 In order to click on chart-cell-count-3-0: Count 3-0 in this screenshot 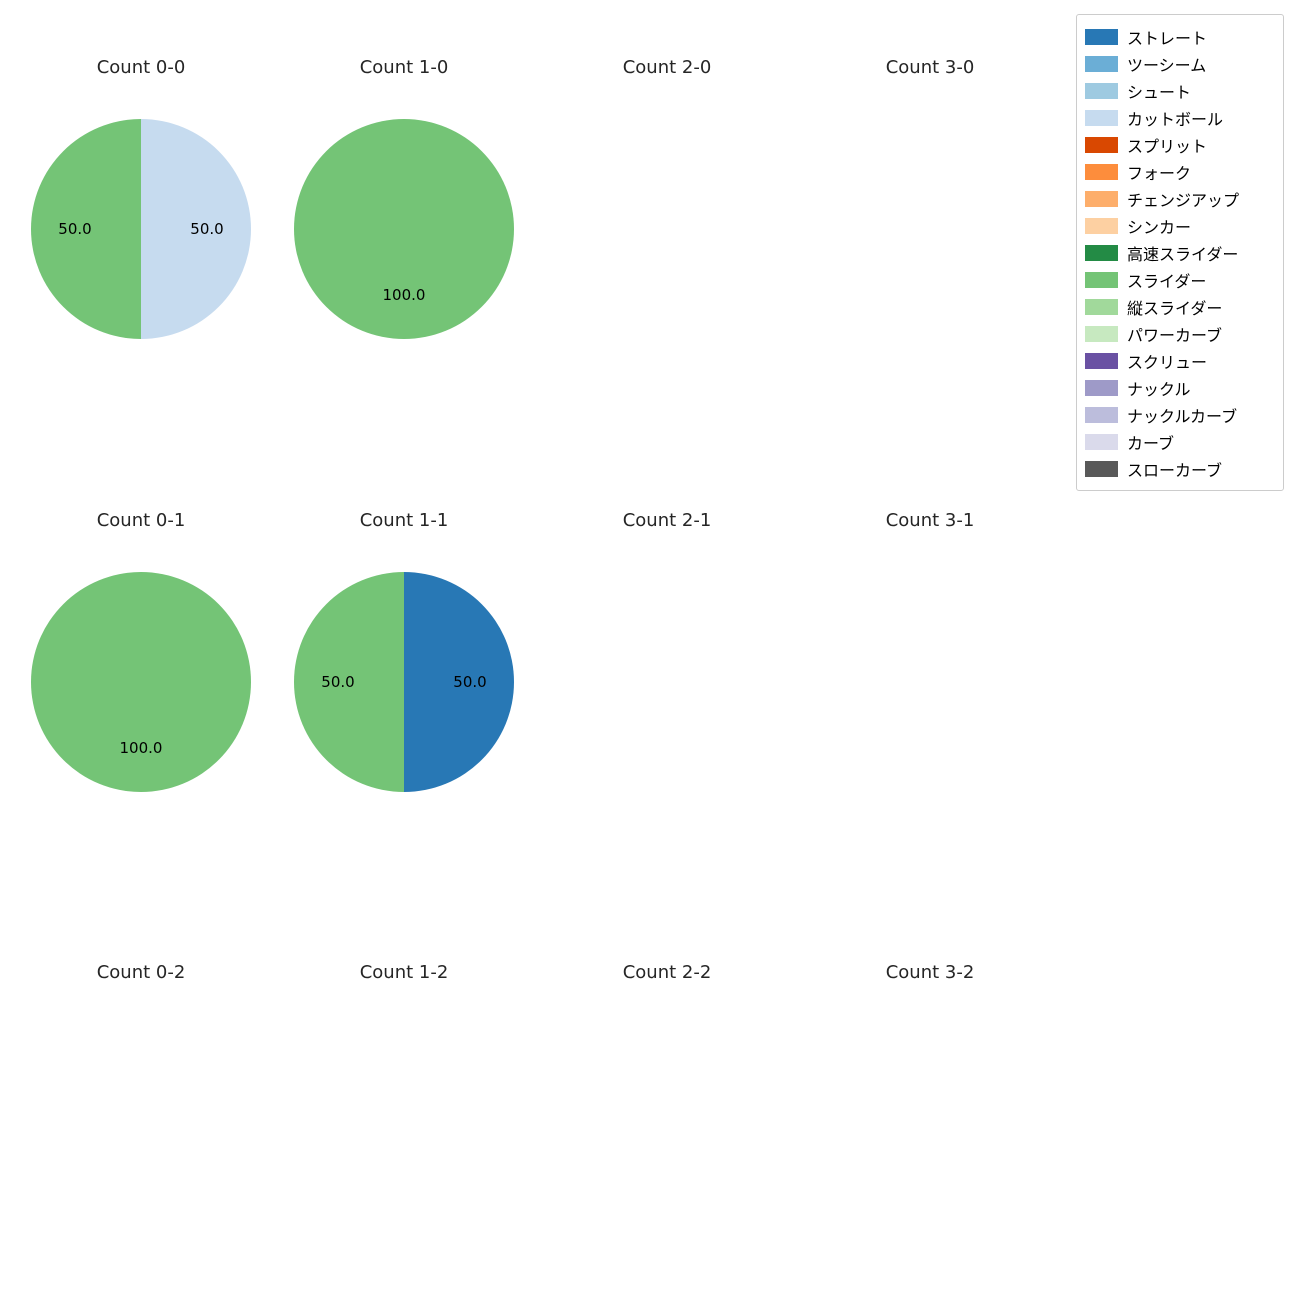, I will do `click(930, 68)`.